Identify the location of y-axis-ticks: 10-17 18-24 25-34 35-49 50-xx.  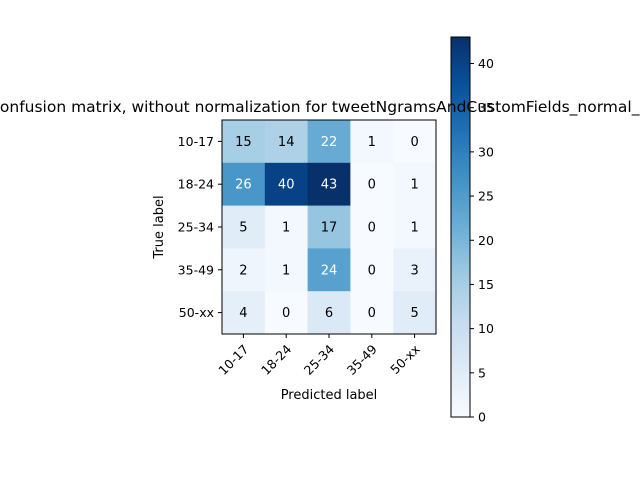
(200, 227).